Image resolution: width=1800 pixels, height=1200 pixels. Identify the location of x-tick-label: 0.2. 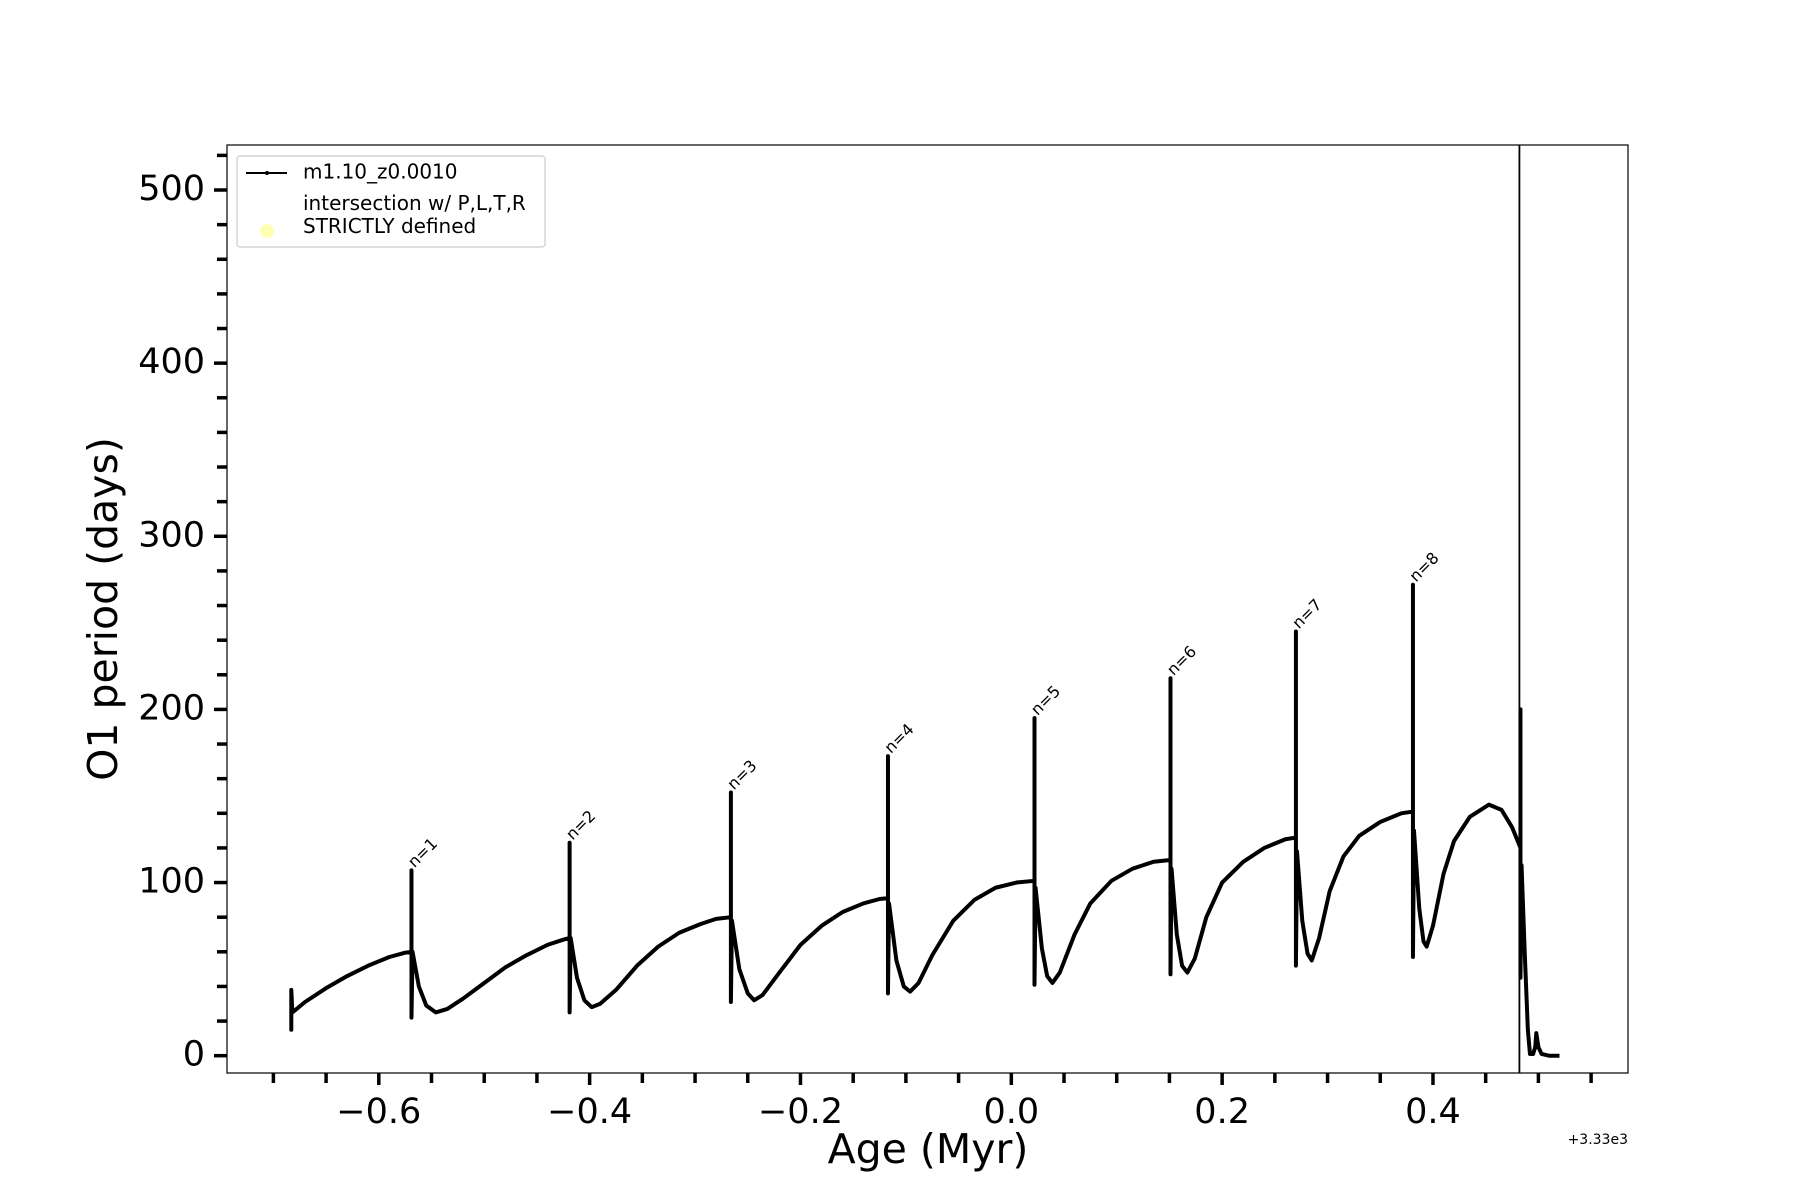
(1222, 1112).